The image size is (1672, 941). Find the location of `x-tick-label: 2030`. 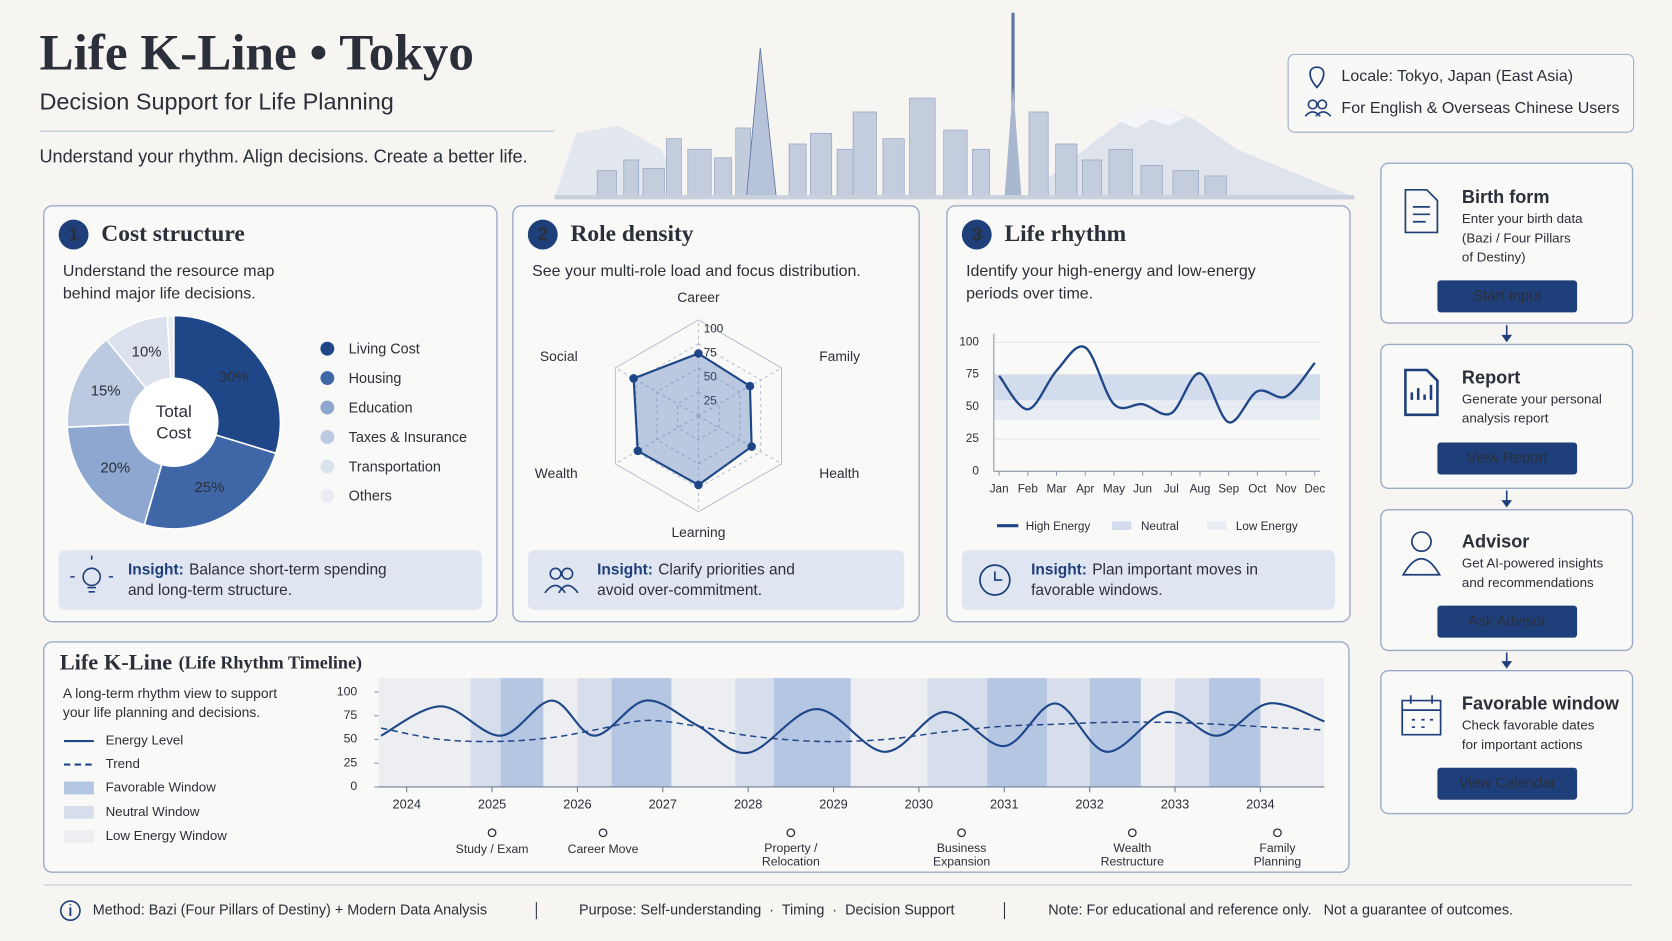

x-tick-label: 2030 is located at coordinates (919, 803).